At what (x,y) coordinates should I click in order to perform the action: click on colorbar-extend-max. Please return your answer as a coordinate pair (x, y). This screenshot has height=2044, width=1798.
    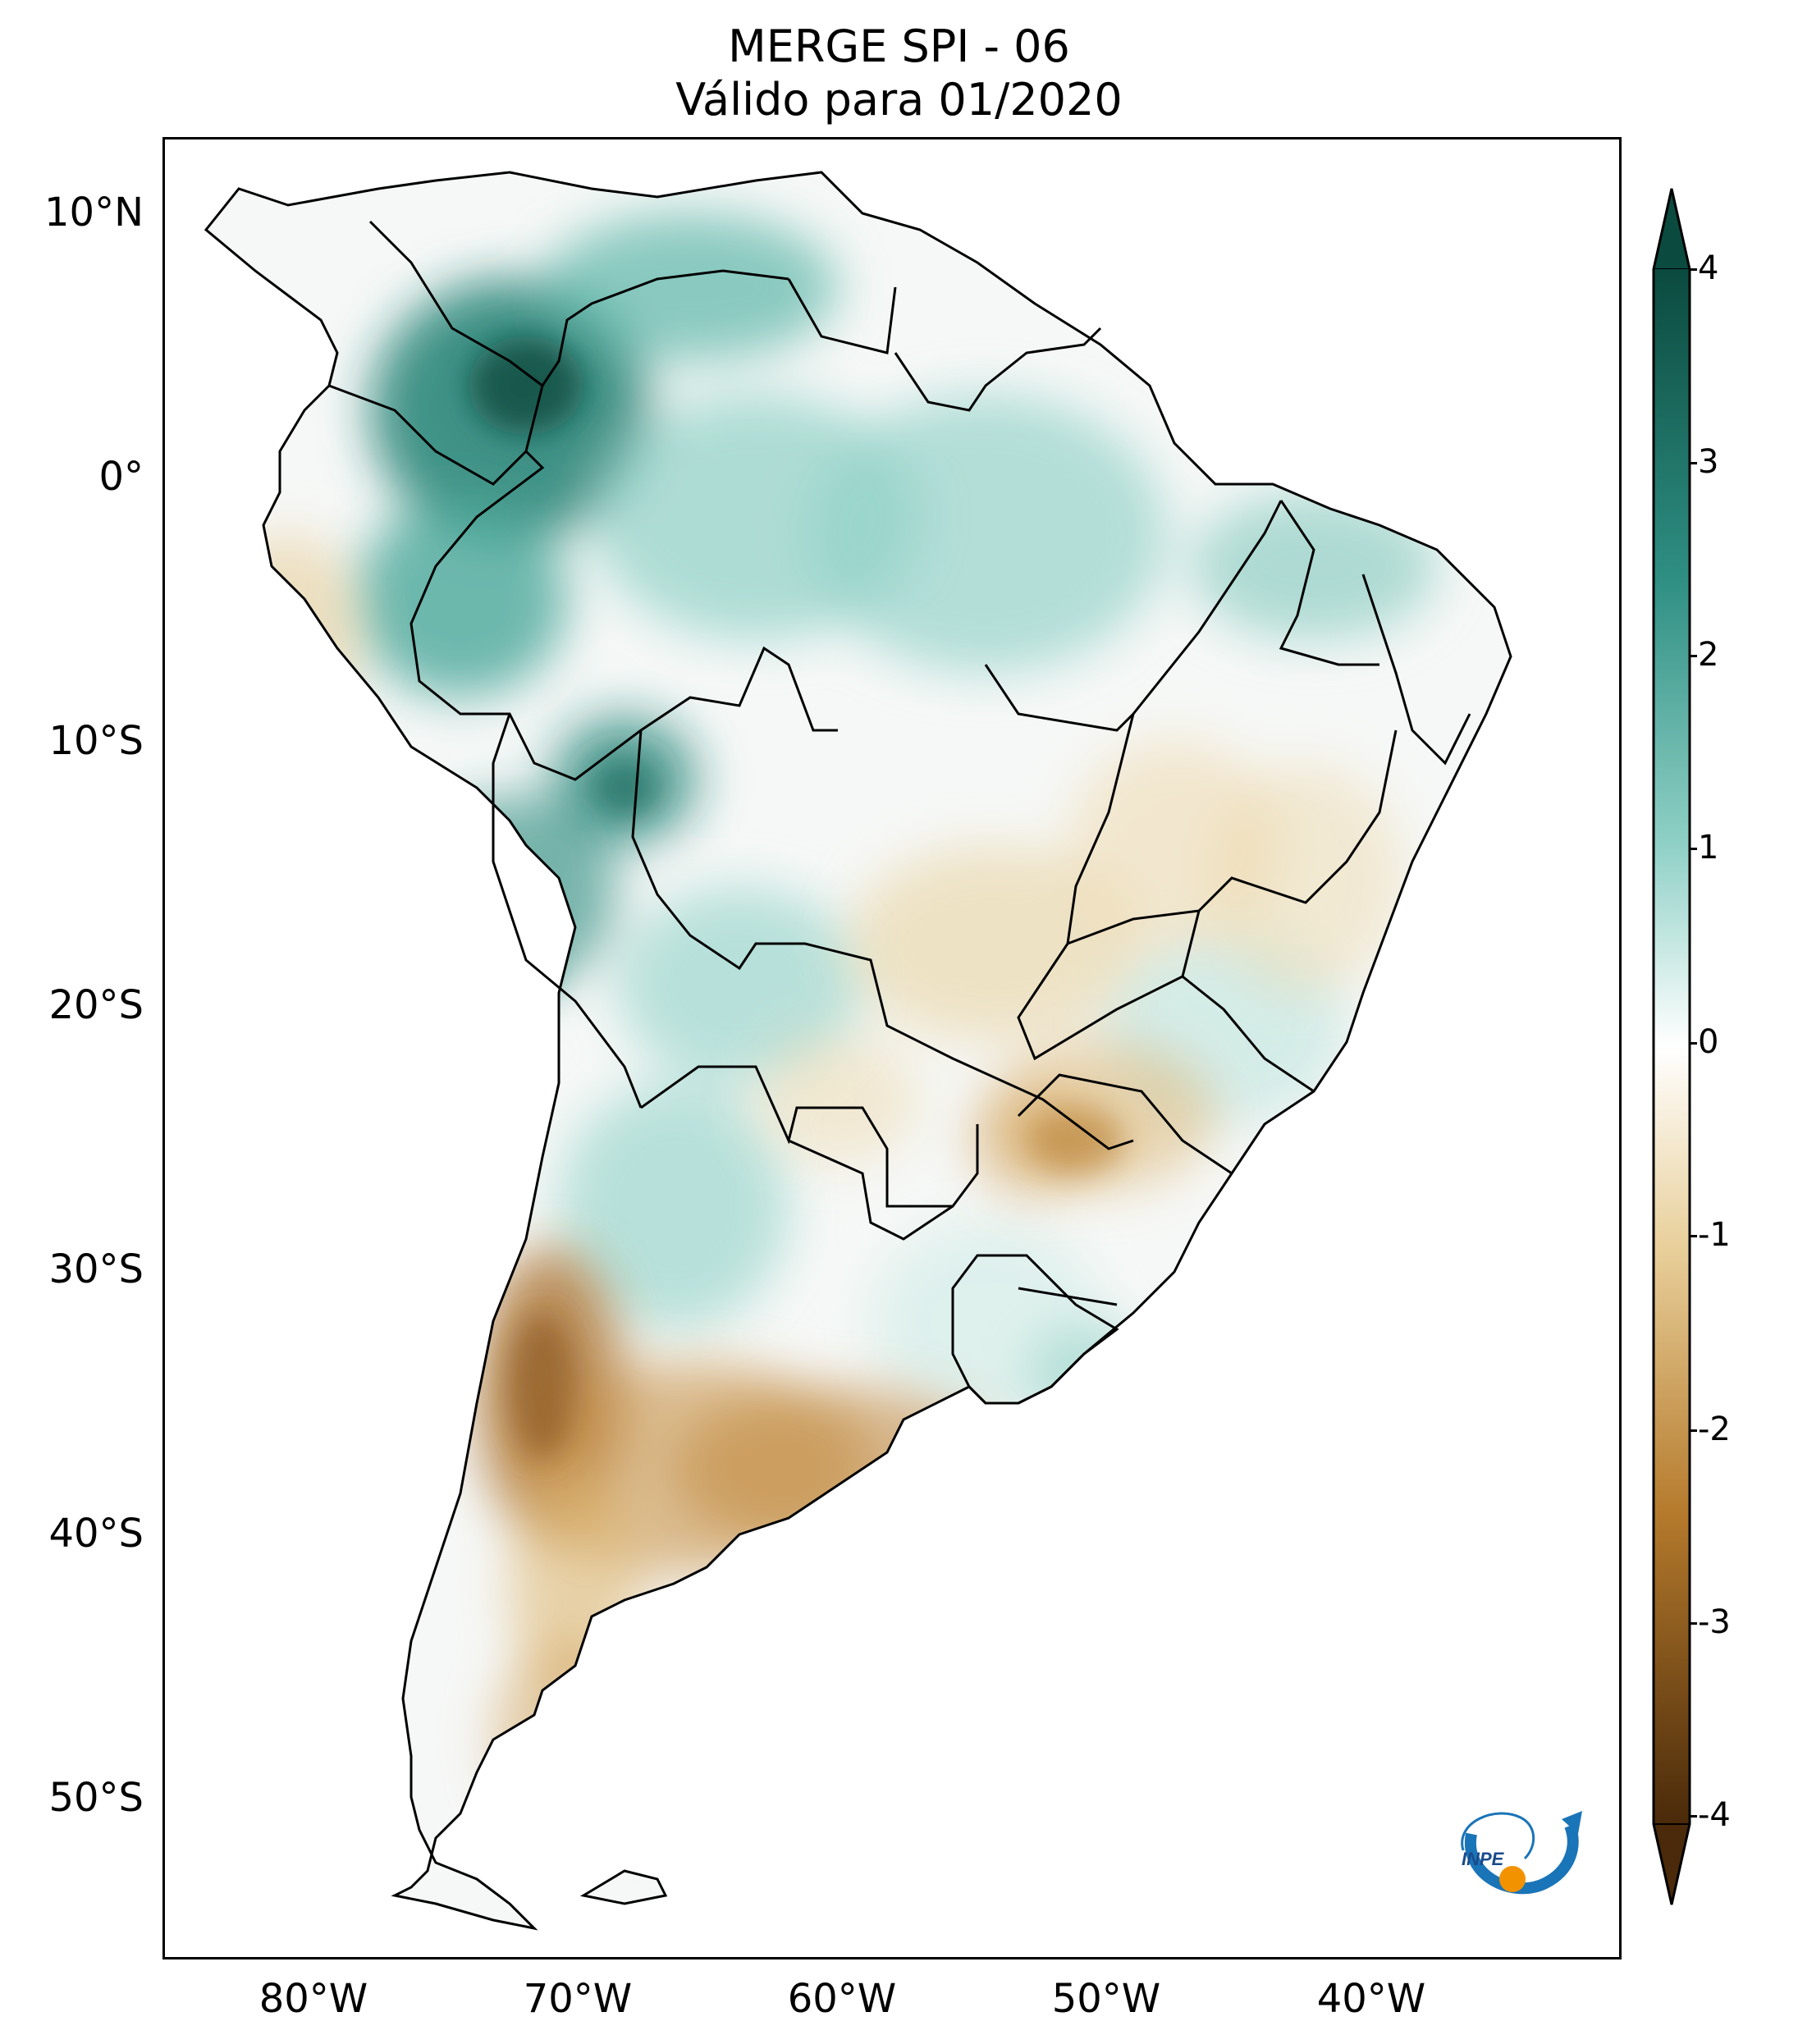
    Looking at the image, I should click on (1671, 229).